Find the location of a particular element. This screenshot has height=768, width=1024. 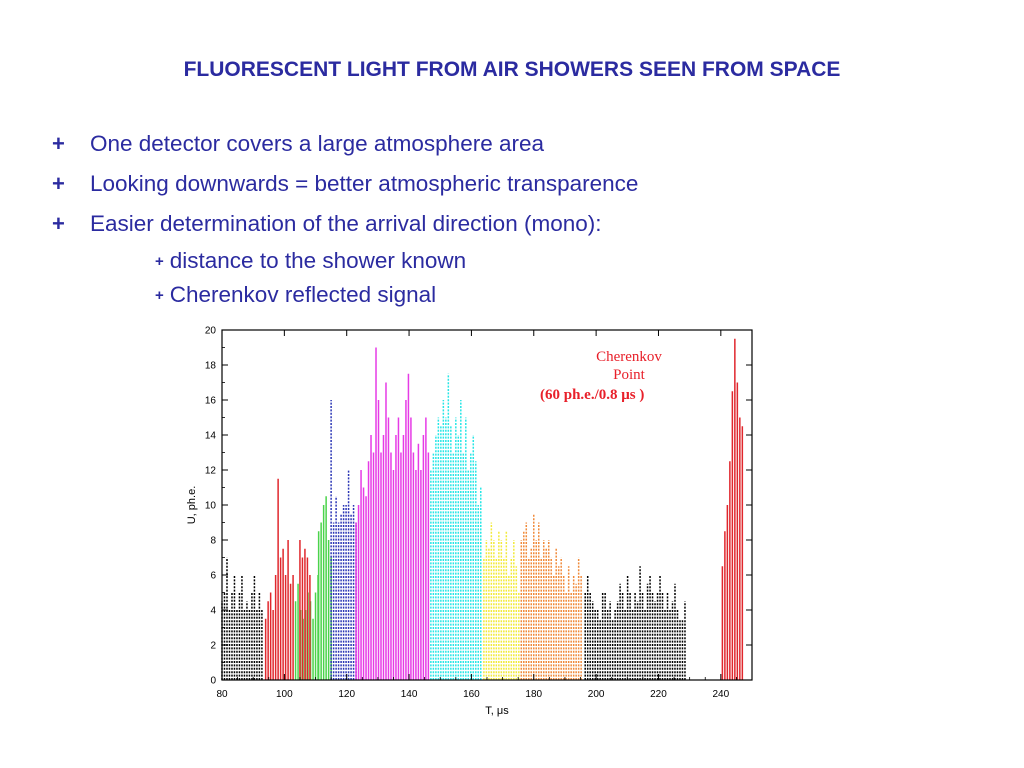

y-tick-label: 16 is located at coordinates (211, 401).